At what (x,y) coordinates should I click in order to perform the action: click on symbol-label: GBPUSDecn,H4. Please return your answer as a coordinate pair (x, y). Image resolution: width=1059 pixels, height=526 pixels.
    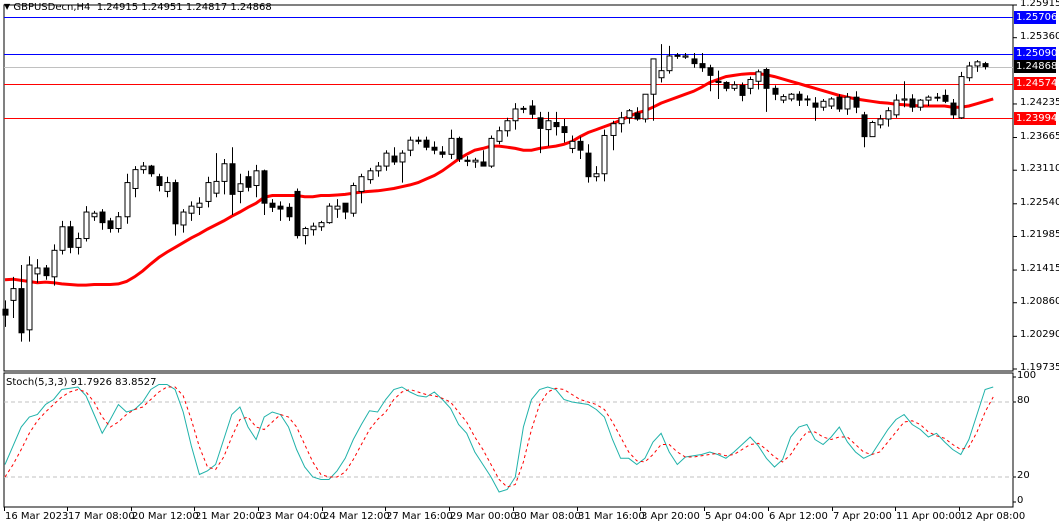
    Looking at the image, I should click on (52, 7).